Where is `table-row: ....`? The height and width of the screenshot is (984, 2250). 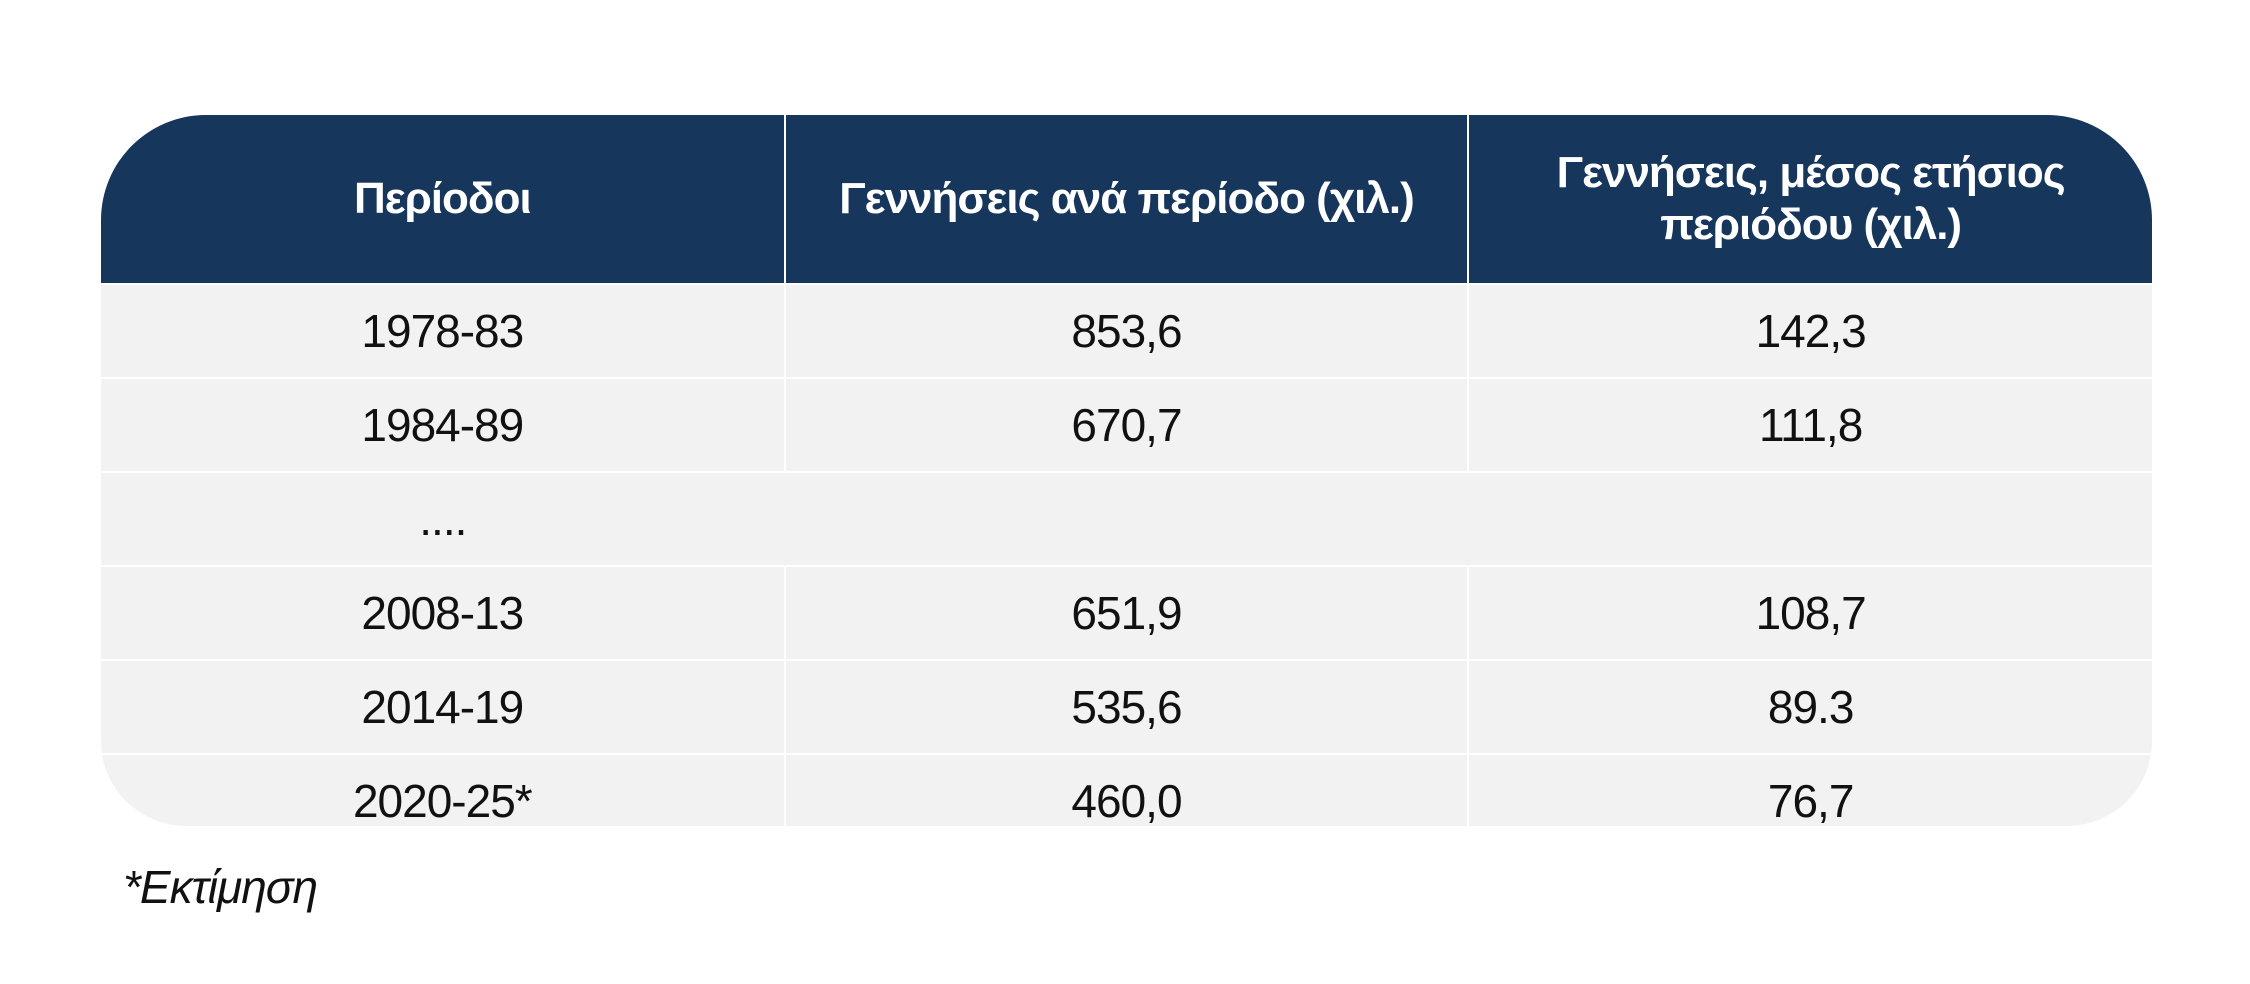
table-row: .... is located at coordinates (1126, 518).